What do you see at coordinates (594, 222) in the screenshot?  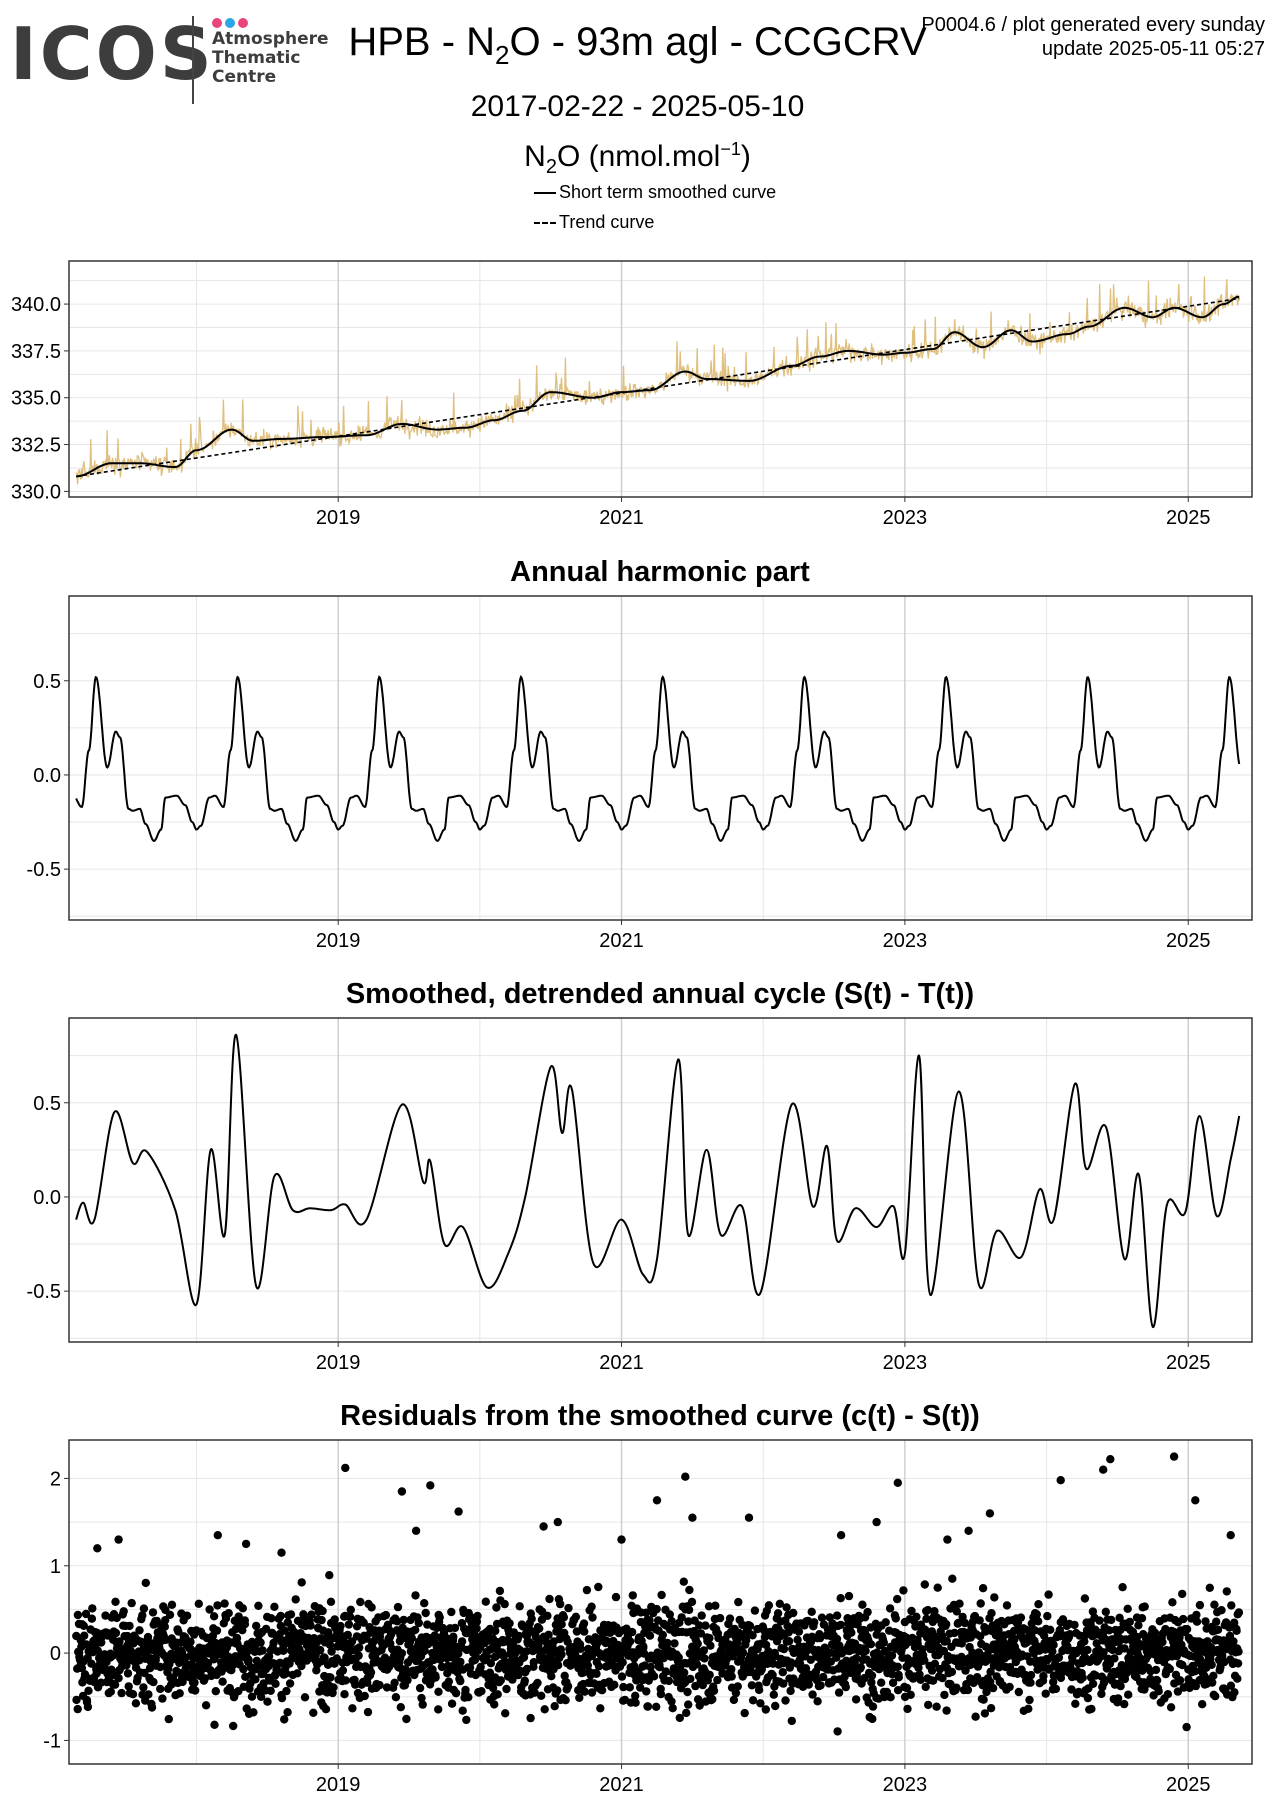 I see `legend-trend: Trend curve` at bounding box center [594, 222].